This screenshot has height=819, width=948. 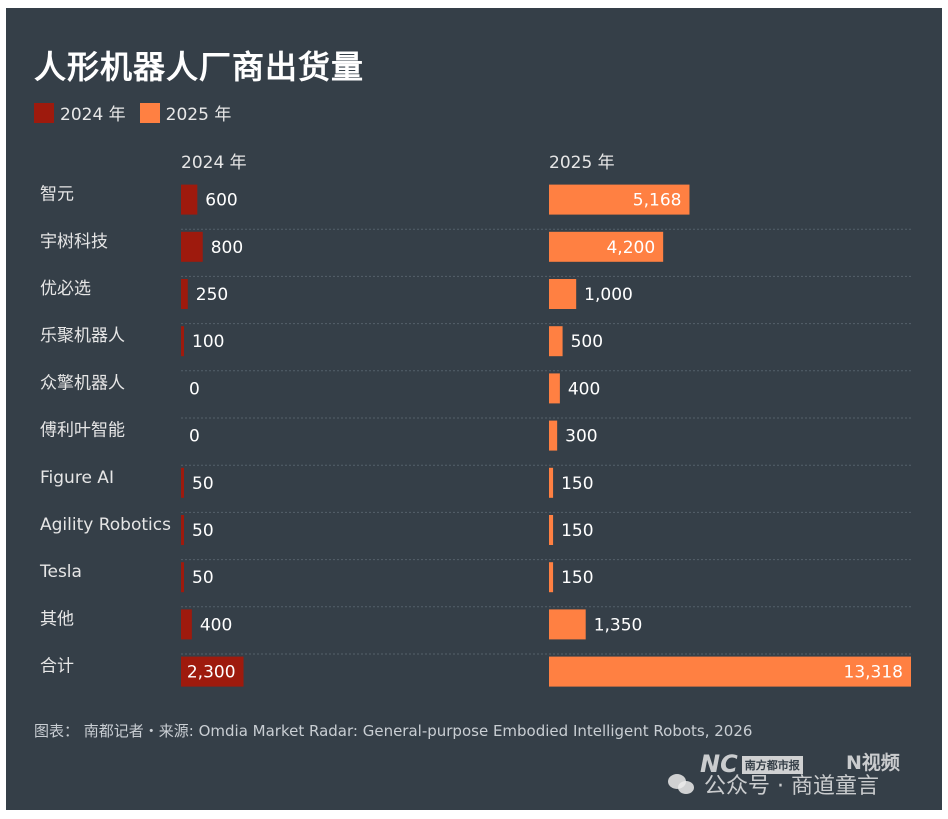 I want to click on value-label-2024-6: 0, so click(x=194, y=437).